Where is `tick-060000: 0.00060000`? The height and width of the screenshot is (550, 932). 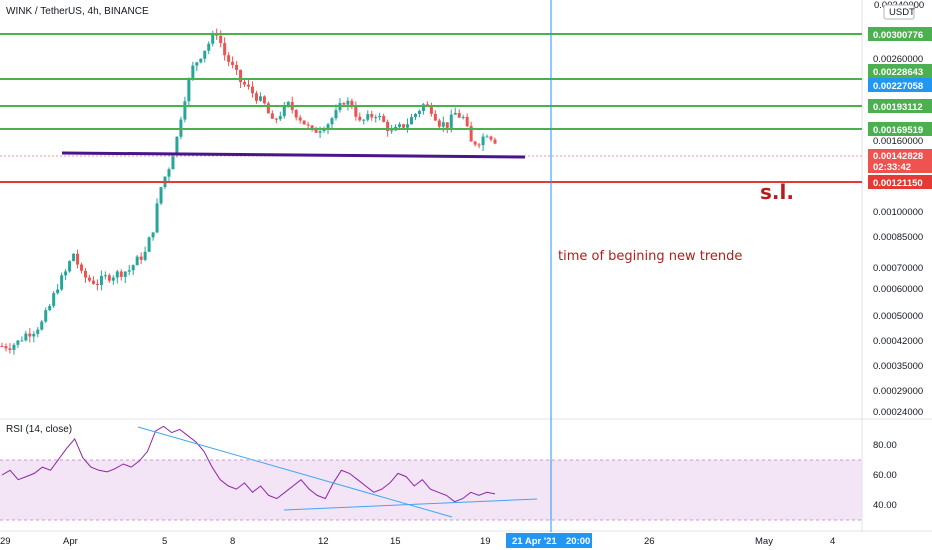 tick-060000: 0.00060000 is located at coordinates (898, 289).